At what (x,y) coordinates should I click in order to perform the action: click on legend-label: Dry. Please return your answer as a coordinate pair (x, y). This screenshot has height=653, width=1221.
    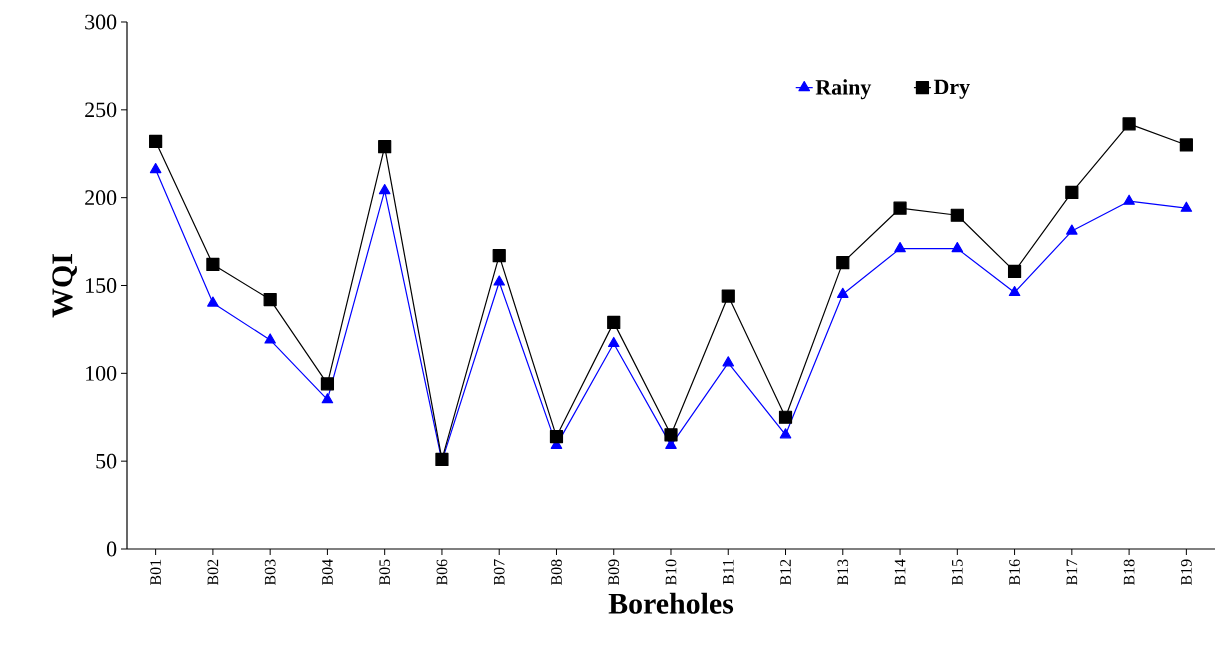
    Looking at the image, I should click on (951, 89).